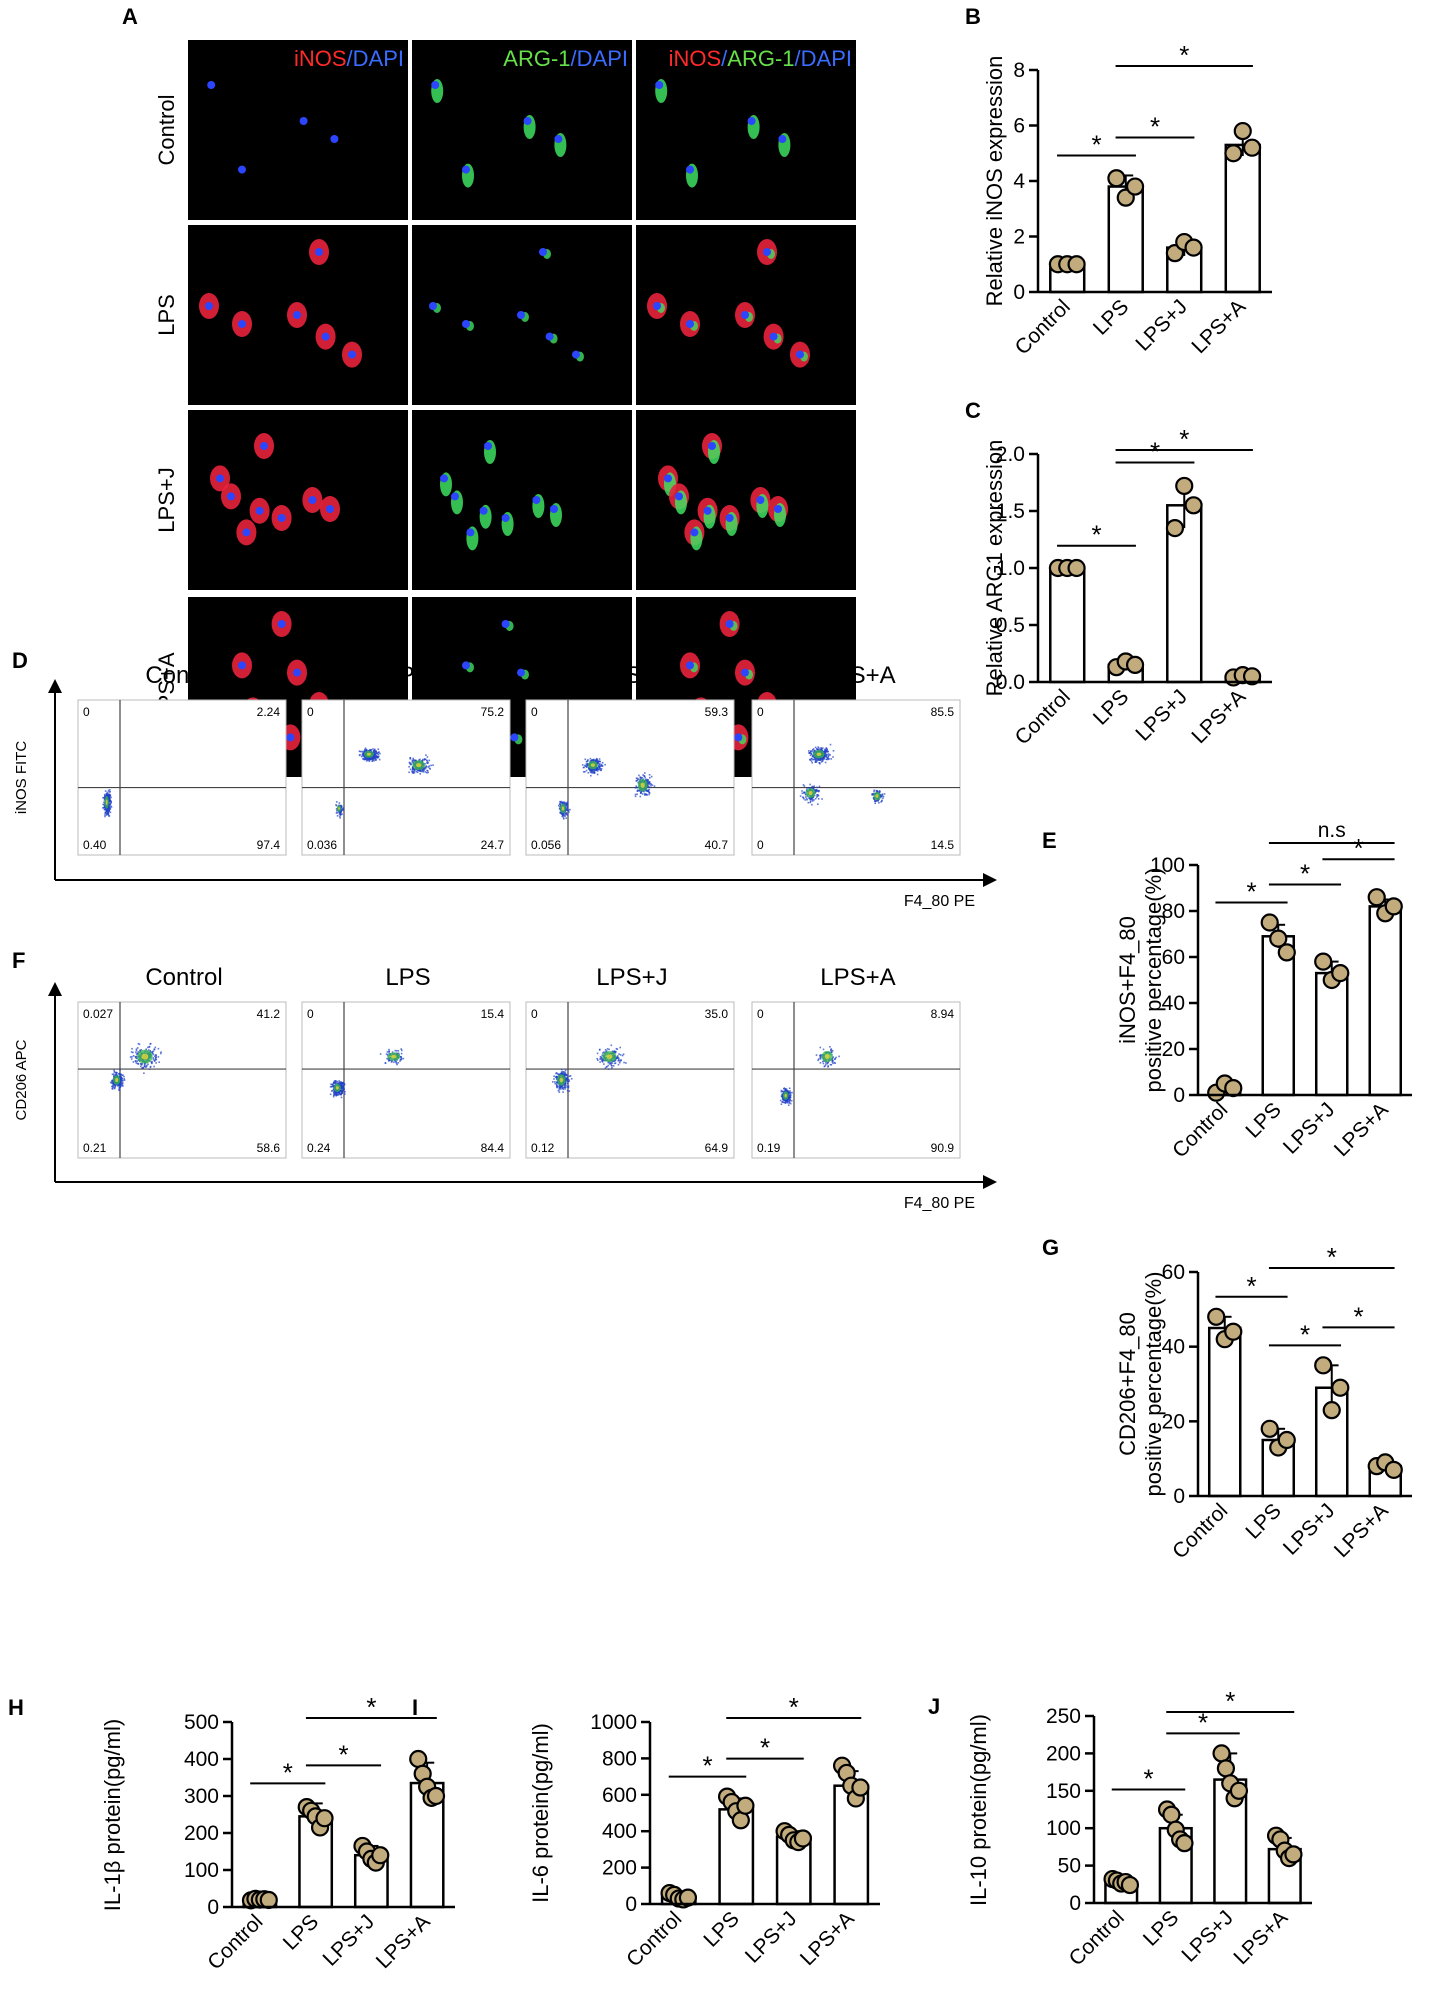 This screenshot has height=2001, width=1445. Describe the element at coordinates (599, 58) in the screenshot. I see `channel-name: /DAPI` at that location.